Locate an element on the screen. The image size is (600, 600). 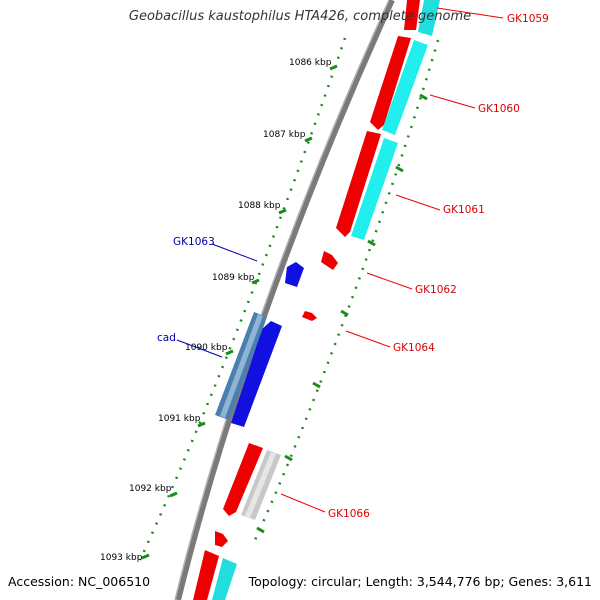
gene-pseudo-grey-shade is located at coordinates (260, 485).